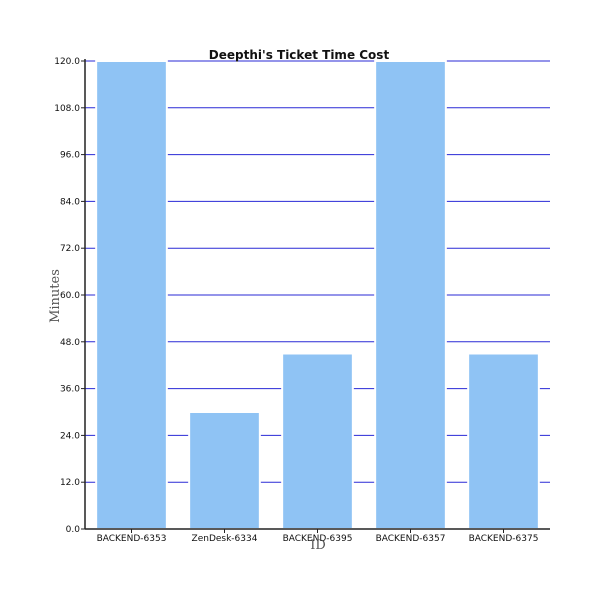  Describe the element at coordinates (504, 539) in the screenshot. I see `x-tick-label: BACKEND-6375` at that location.